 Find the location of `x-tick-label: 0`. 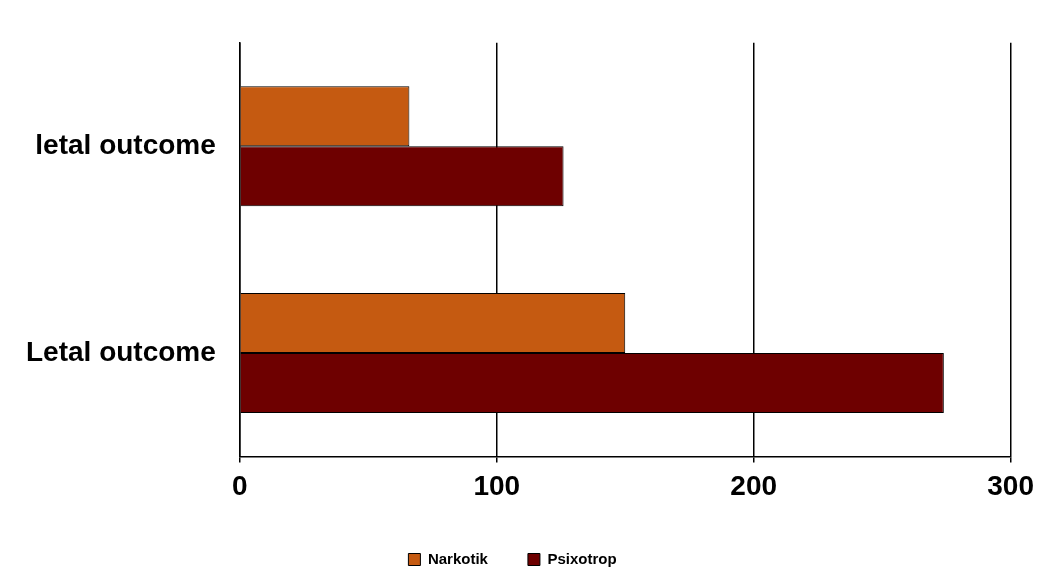

x-tick-label: 0 is located at coordinates (240, 485).